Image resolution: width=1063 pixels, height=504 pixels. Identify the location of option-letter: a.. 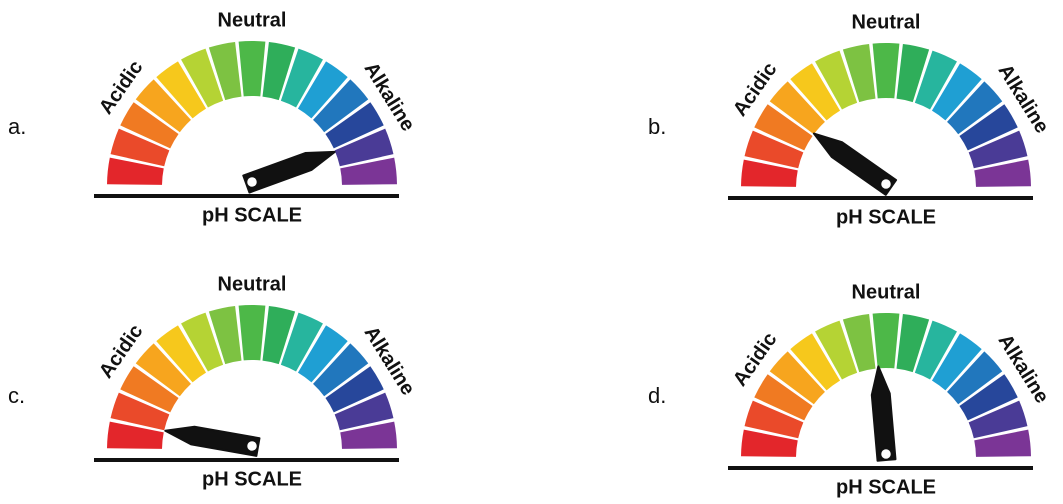
(17, 126).